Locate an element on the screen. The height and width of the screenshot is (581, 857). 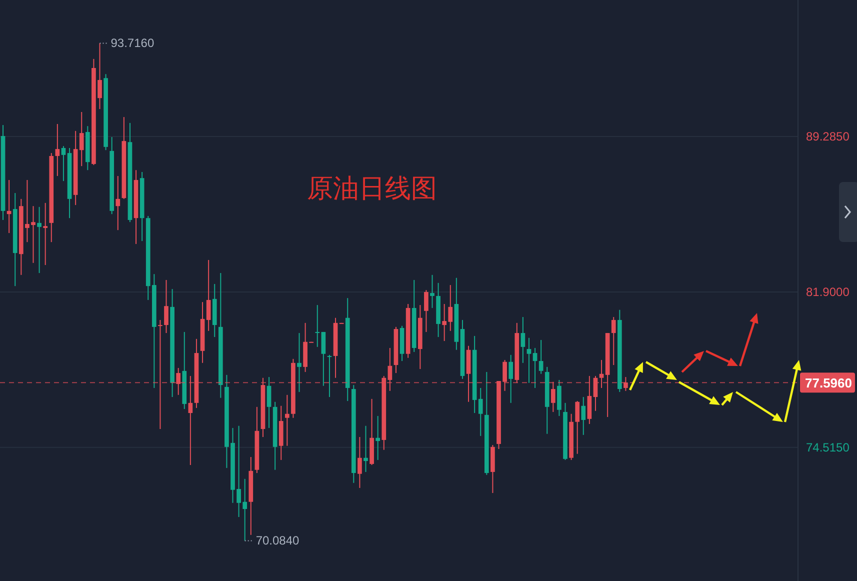
text: 原油日线图 is located at coordinates (372, 188).